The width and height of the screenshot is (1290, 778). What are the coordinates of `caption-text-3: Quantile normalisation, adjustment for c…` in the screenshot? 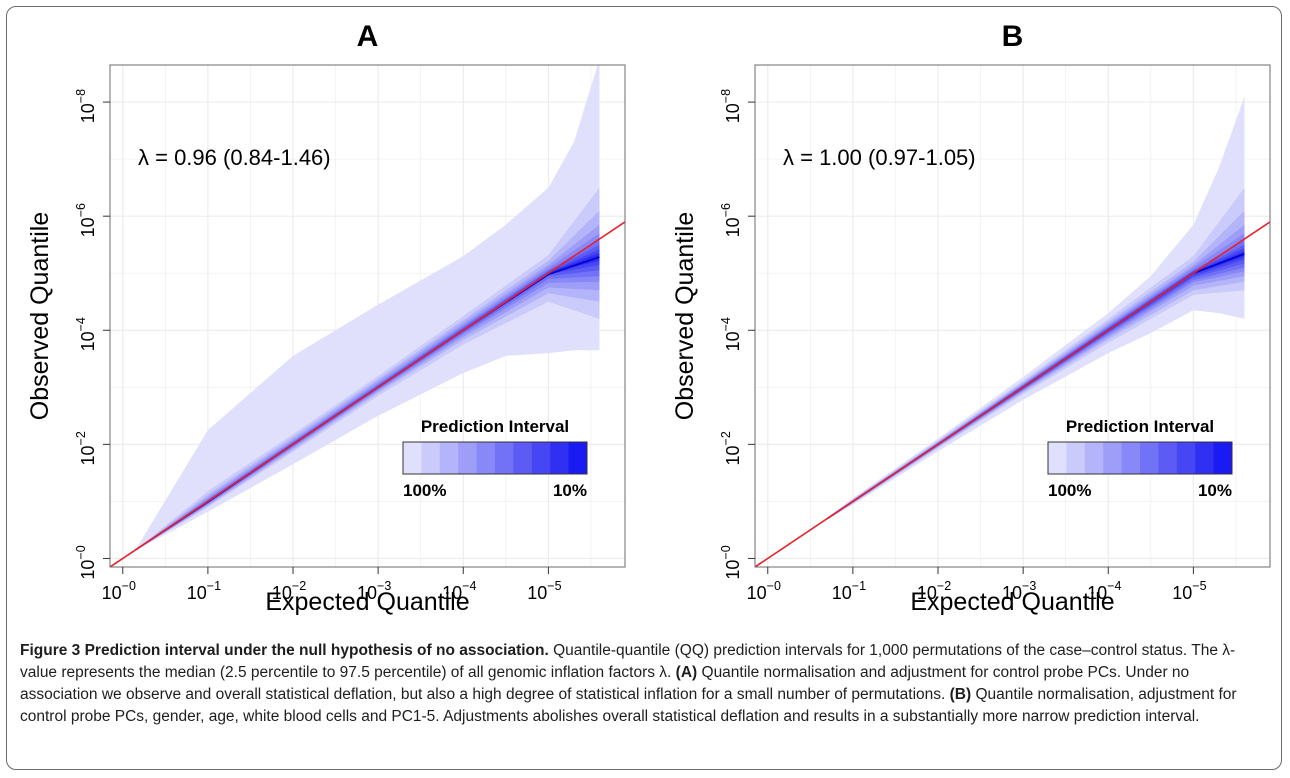 It's located at (628, 705).